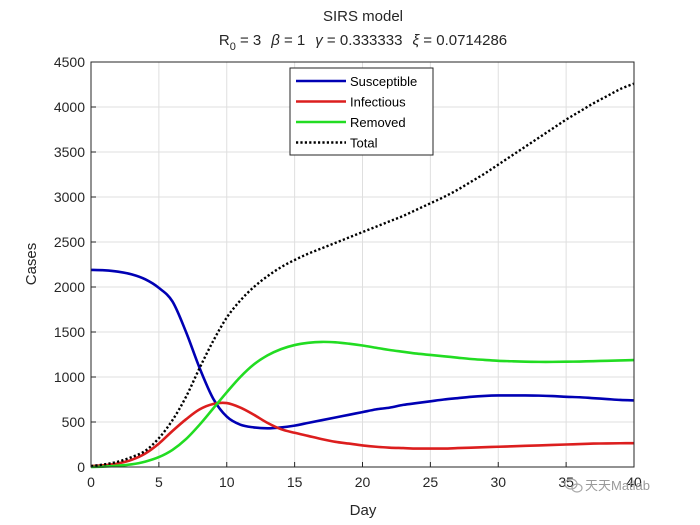 The image size is (700, 525). Describe the element at coordinates (498, 482) in the screenshot. I see `x-tick-label: 30` at that location.